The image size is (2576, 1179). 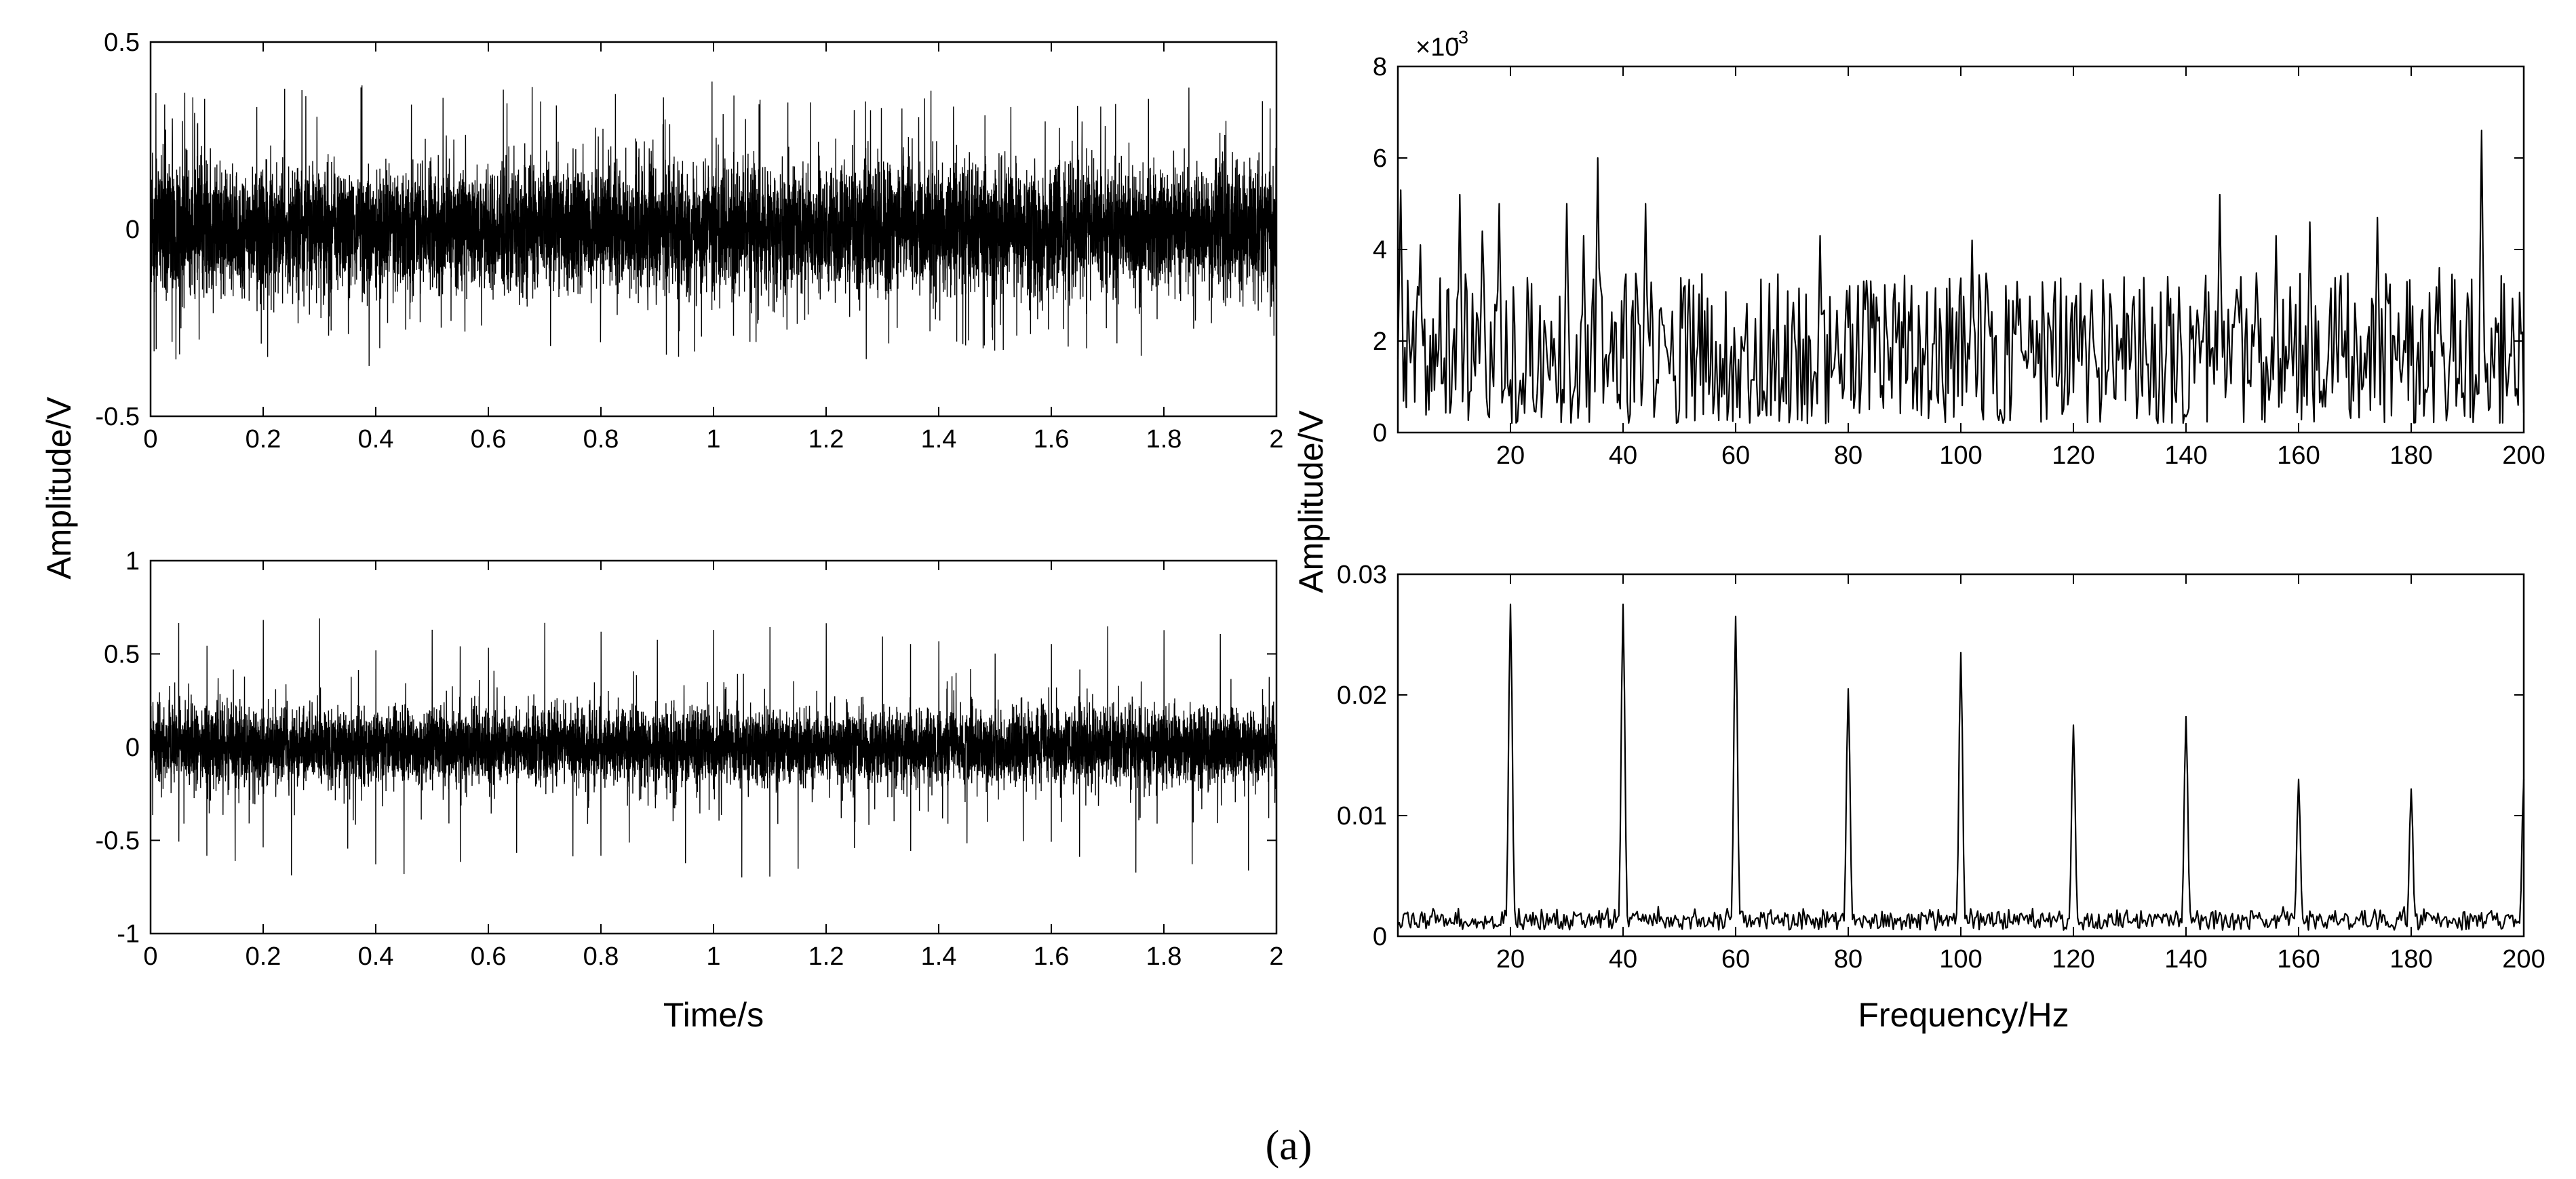 I want to click on left-y-axis-label: Amplitude/V, so click(x=59, y=488).